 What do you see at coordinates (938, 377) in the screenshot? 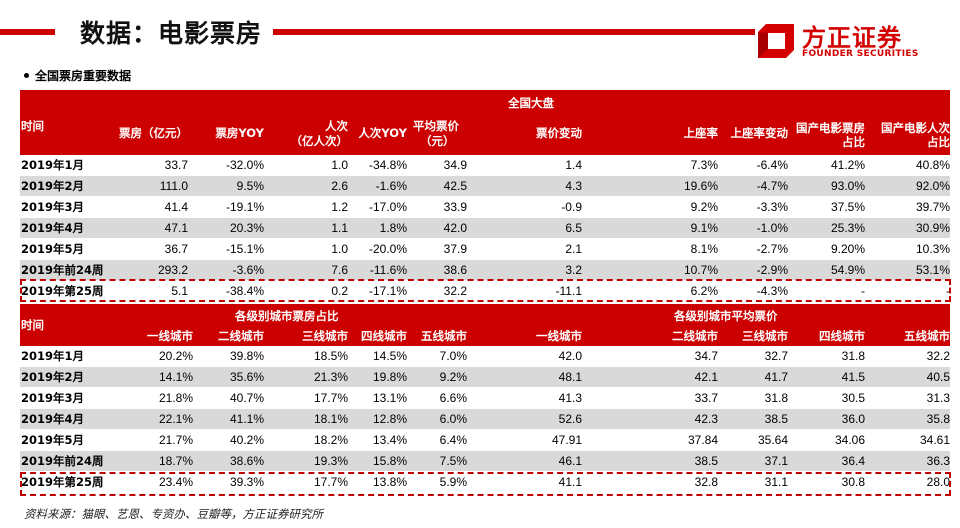
I see `table-cell: 40.5` at bounding box center [938, 377].